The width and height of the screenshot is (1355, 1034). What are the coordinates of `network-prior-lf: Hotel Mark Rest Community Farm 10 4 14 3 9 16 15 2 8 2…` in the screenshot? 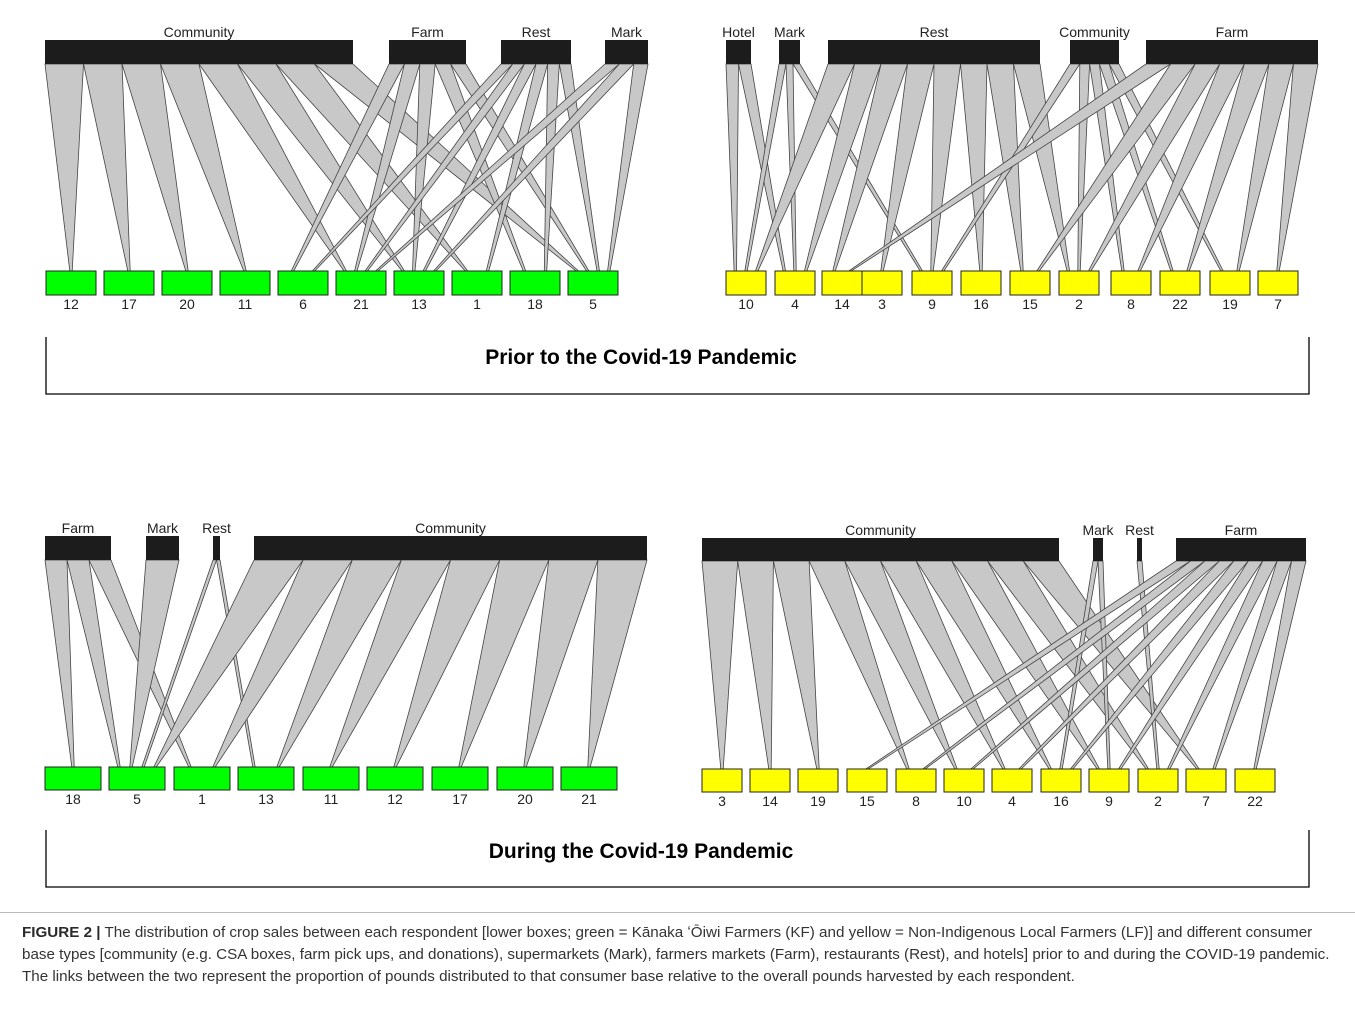 It's located at (1020, 168).